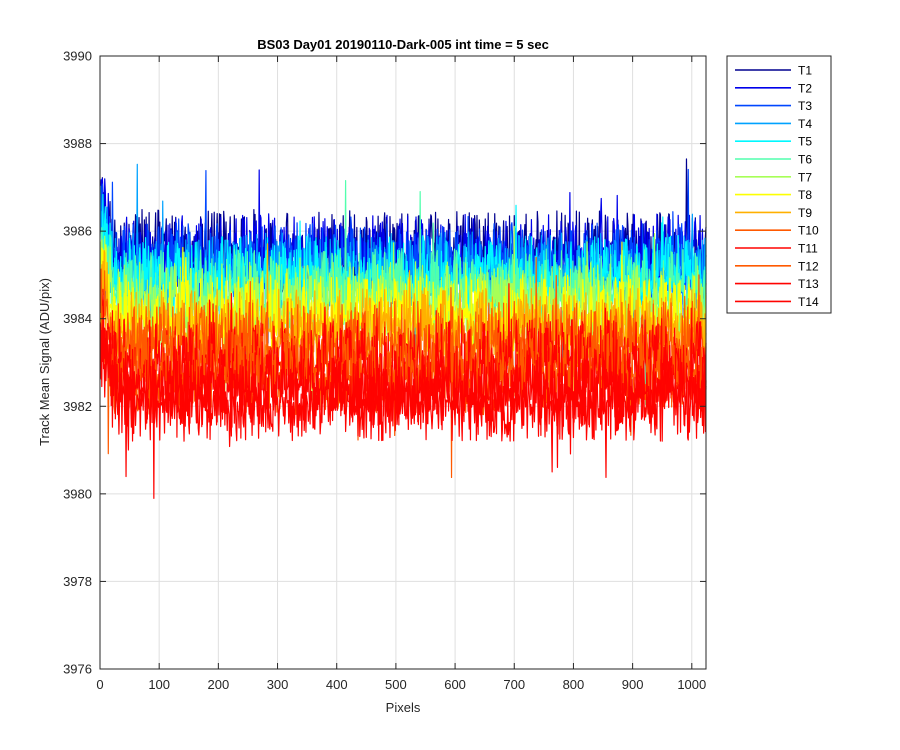  What do you see at coordinates (219, 684) in the screenshot?
I see `x-tick-label: 200` at bounding box center [219, 684].